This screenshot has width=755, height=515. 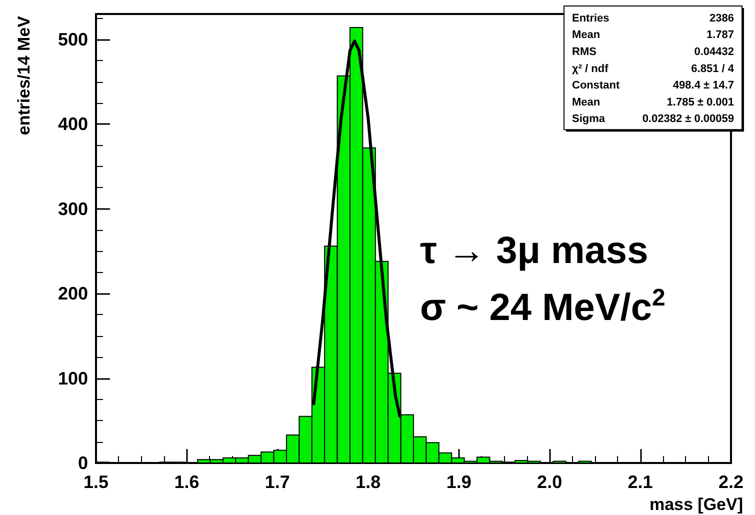 What do you see at coordinates (549, 482) in the screenshot?
I see `x-tick-label: 2.0` at bounding box center [549, 482].